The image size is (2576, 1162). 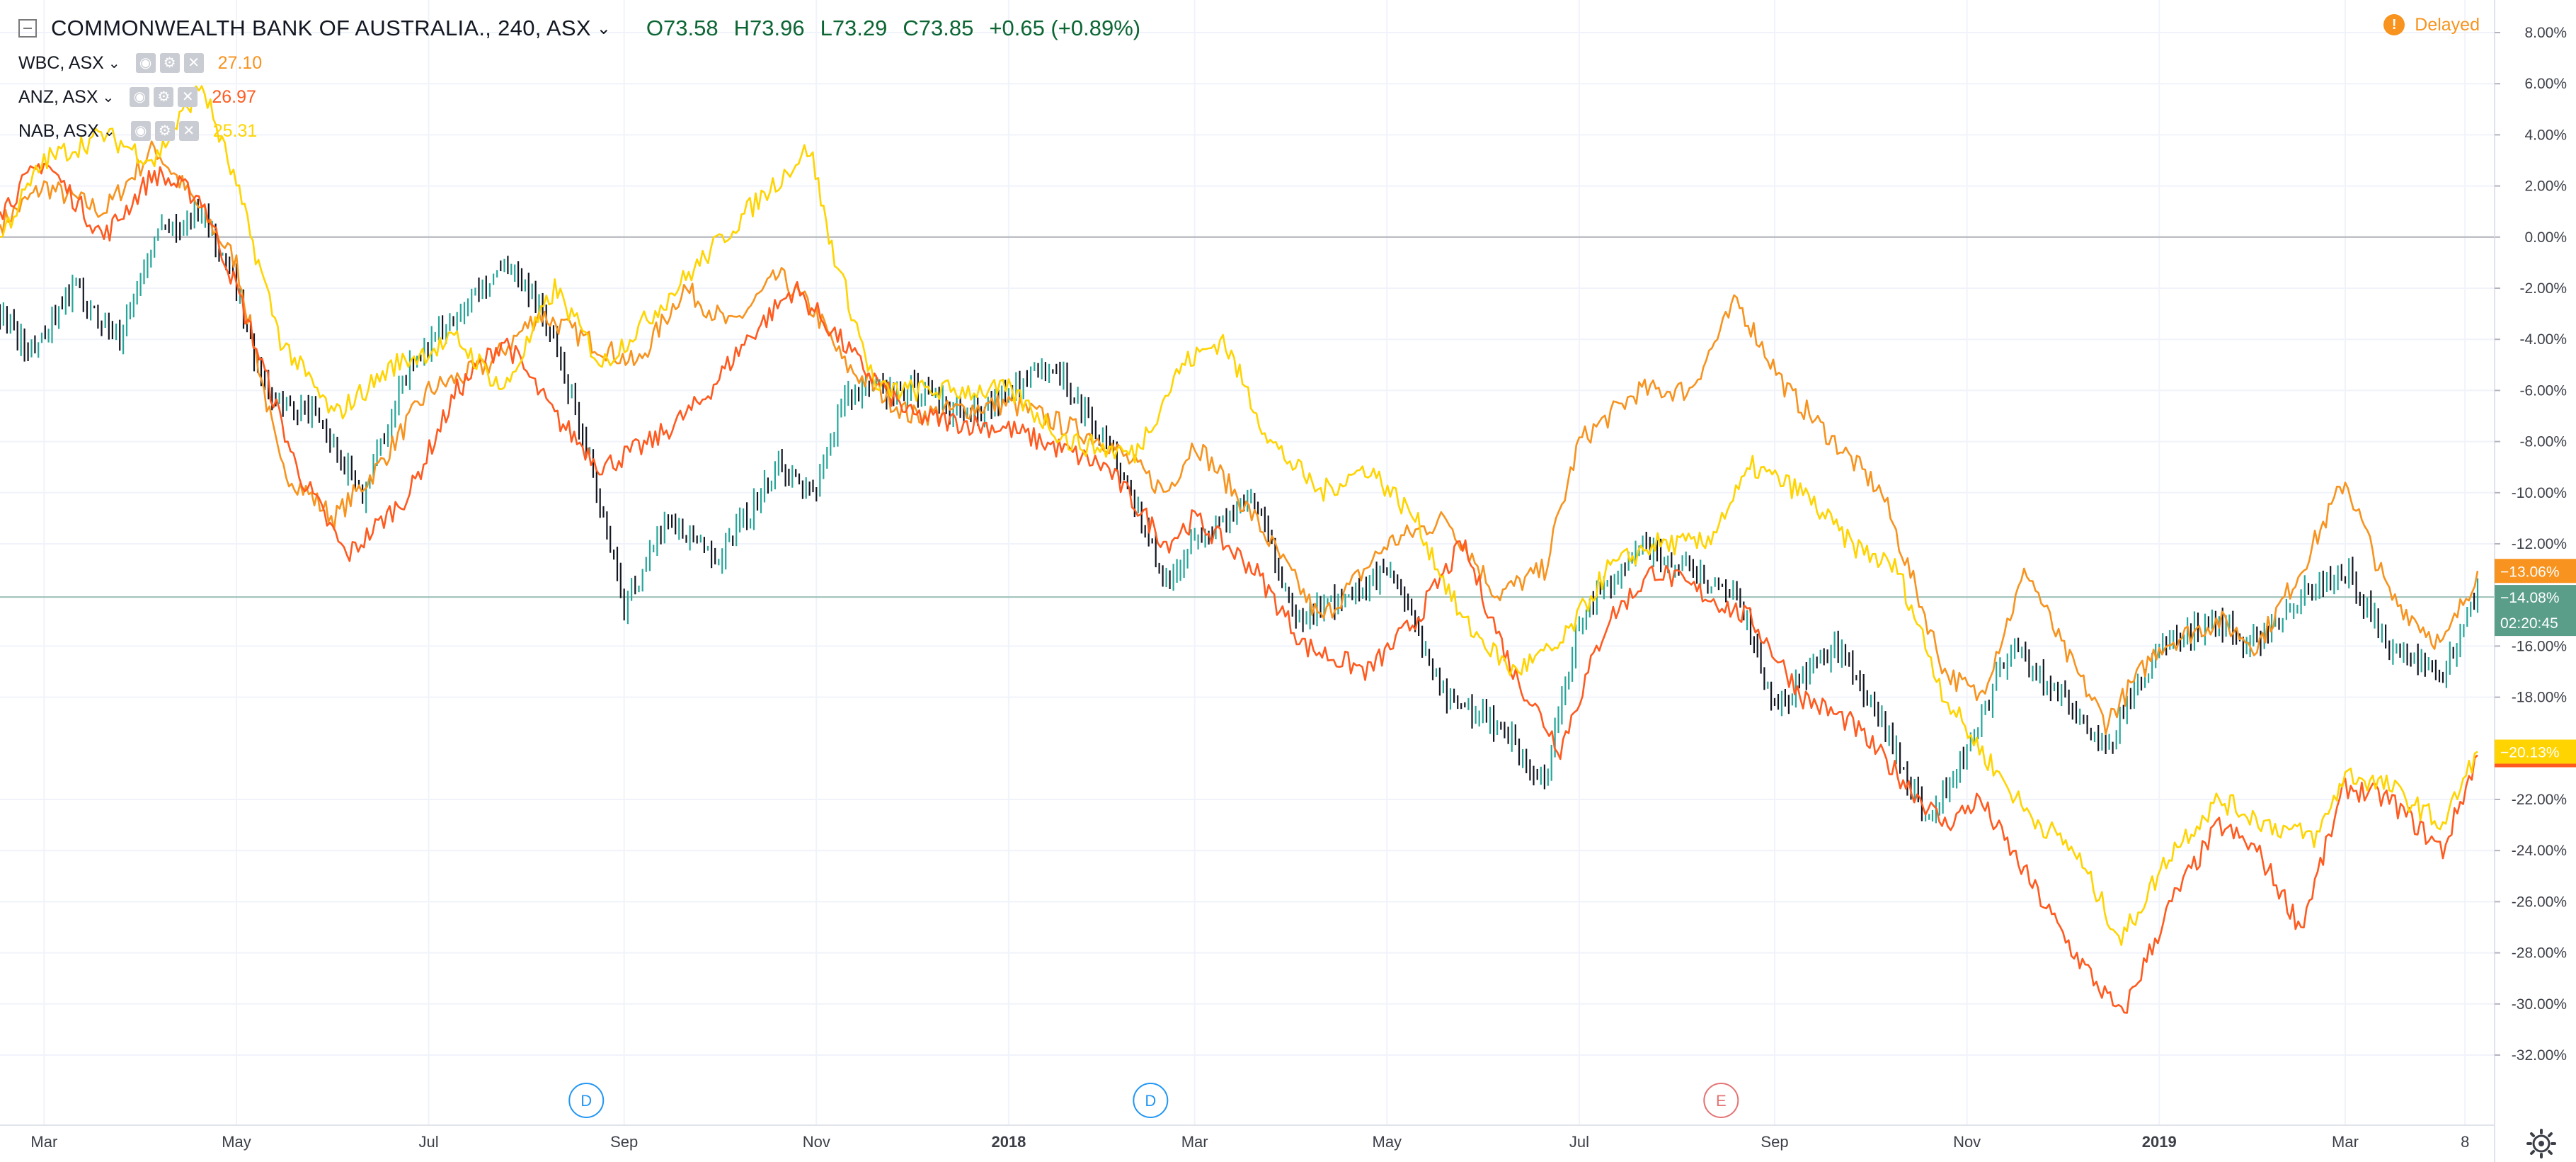 I want to click on compare-row-nab: NAB, ASX ⌄ ◉ ⚙ ✕ 25.31, so click(x=137, y=131).